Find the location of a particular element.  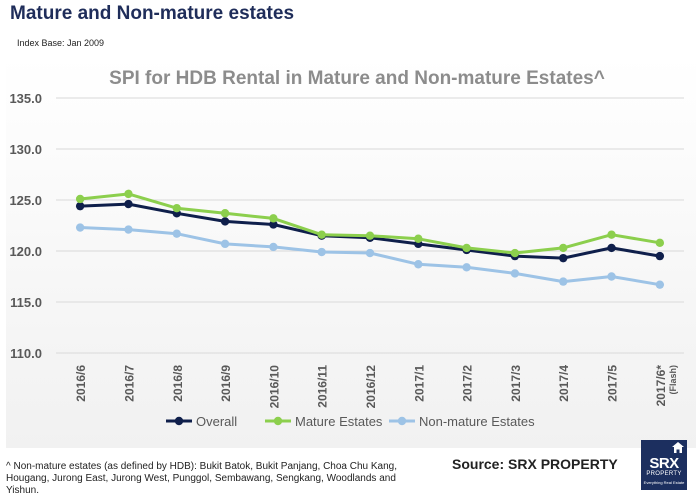

x-tick-label: 2016/6 is located at coordinates (81, 383).